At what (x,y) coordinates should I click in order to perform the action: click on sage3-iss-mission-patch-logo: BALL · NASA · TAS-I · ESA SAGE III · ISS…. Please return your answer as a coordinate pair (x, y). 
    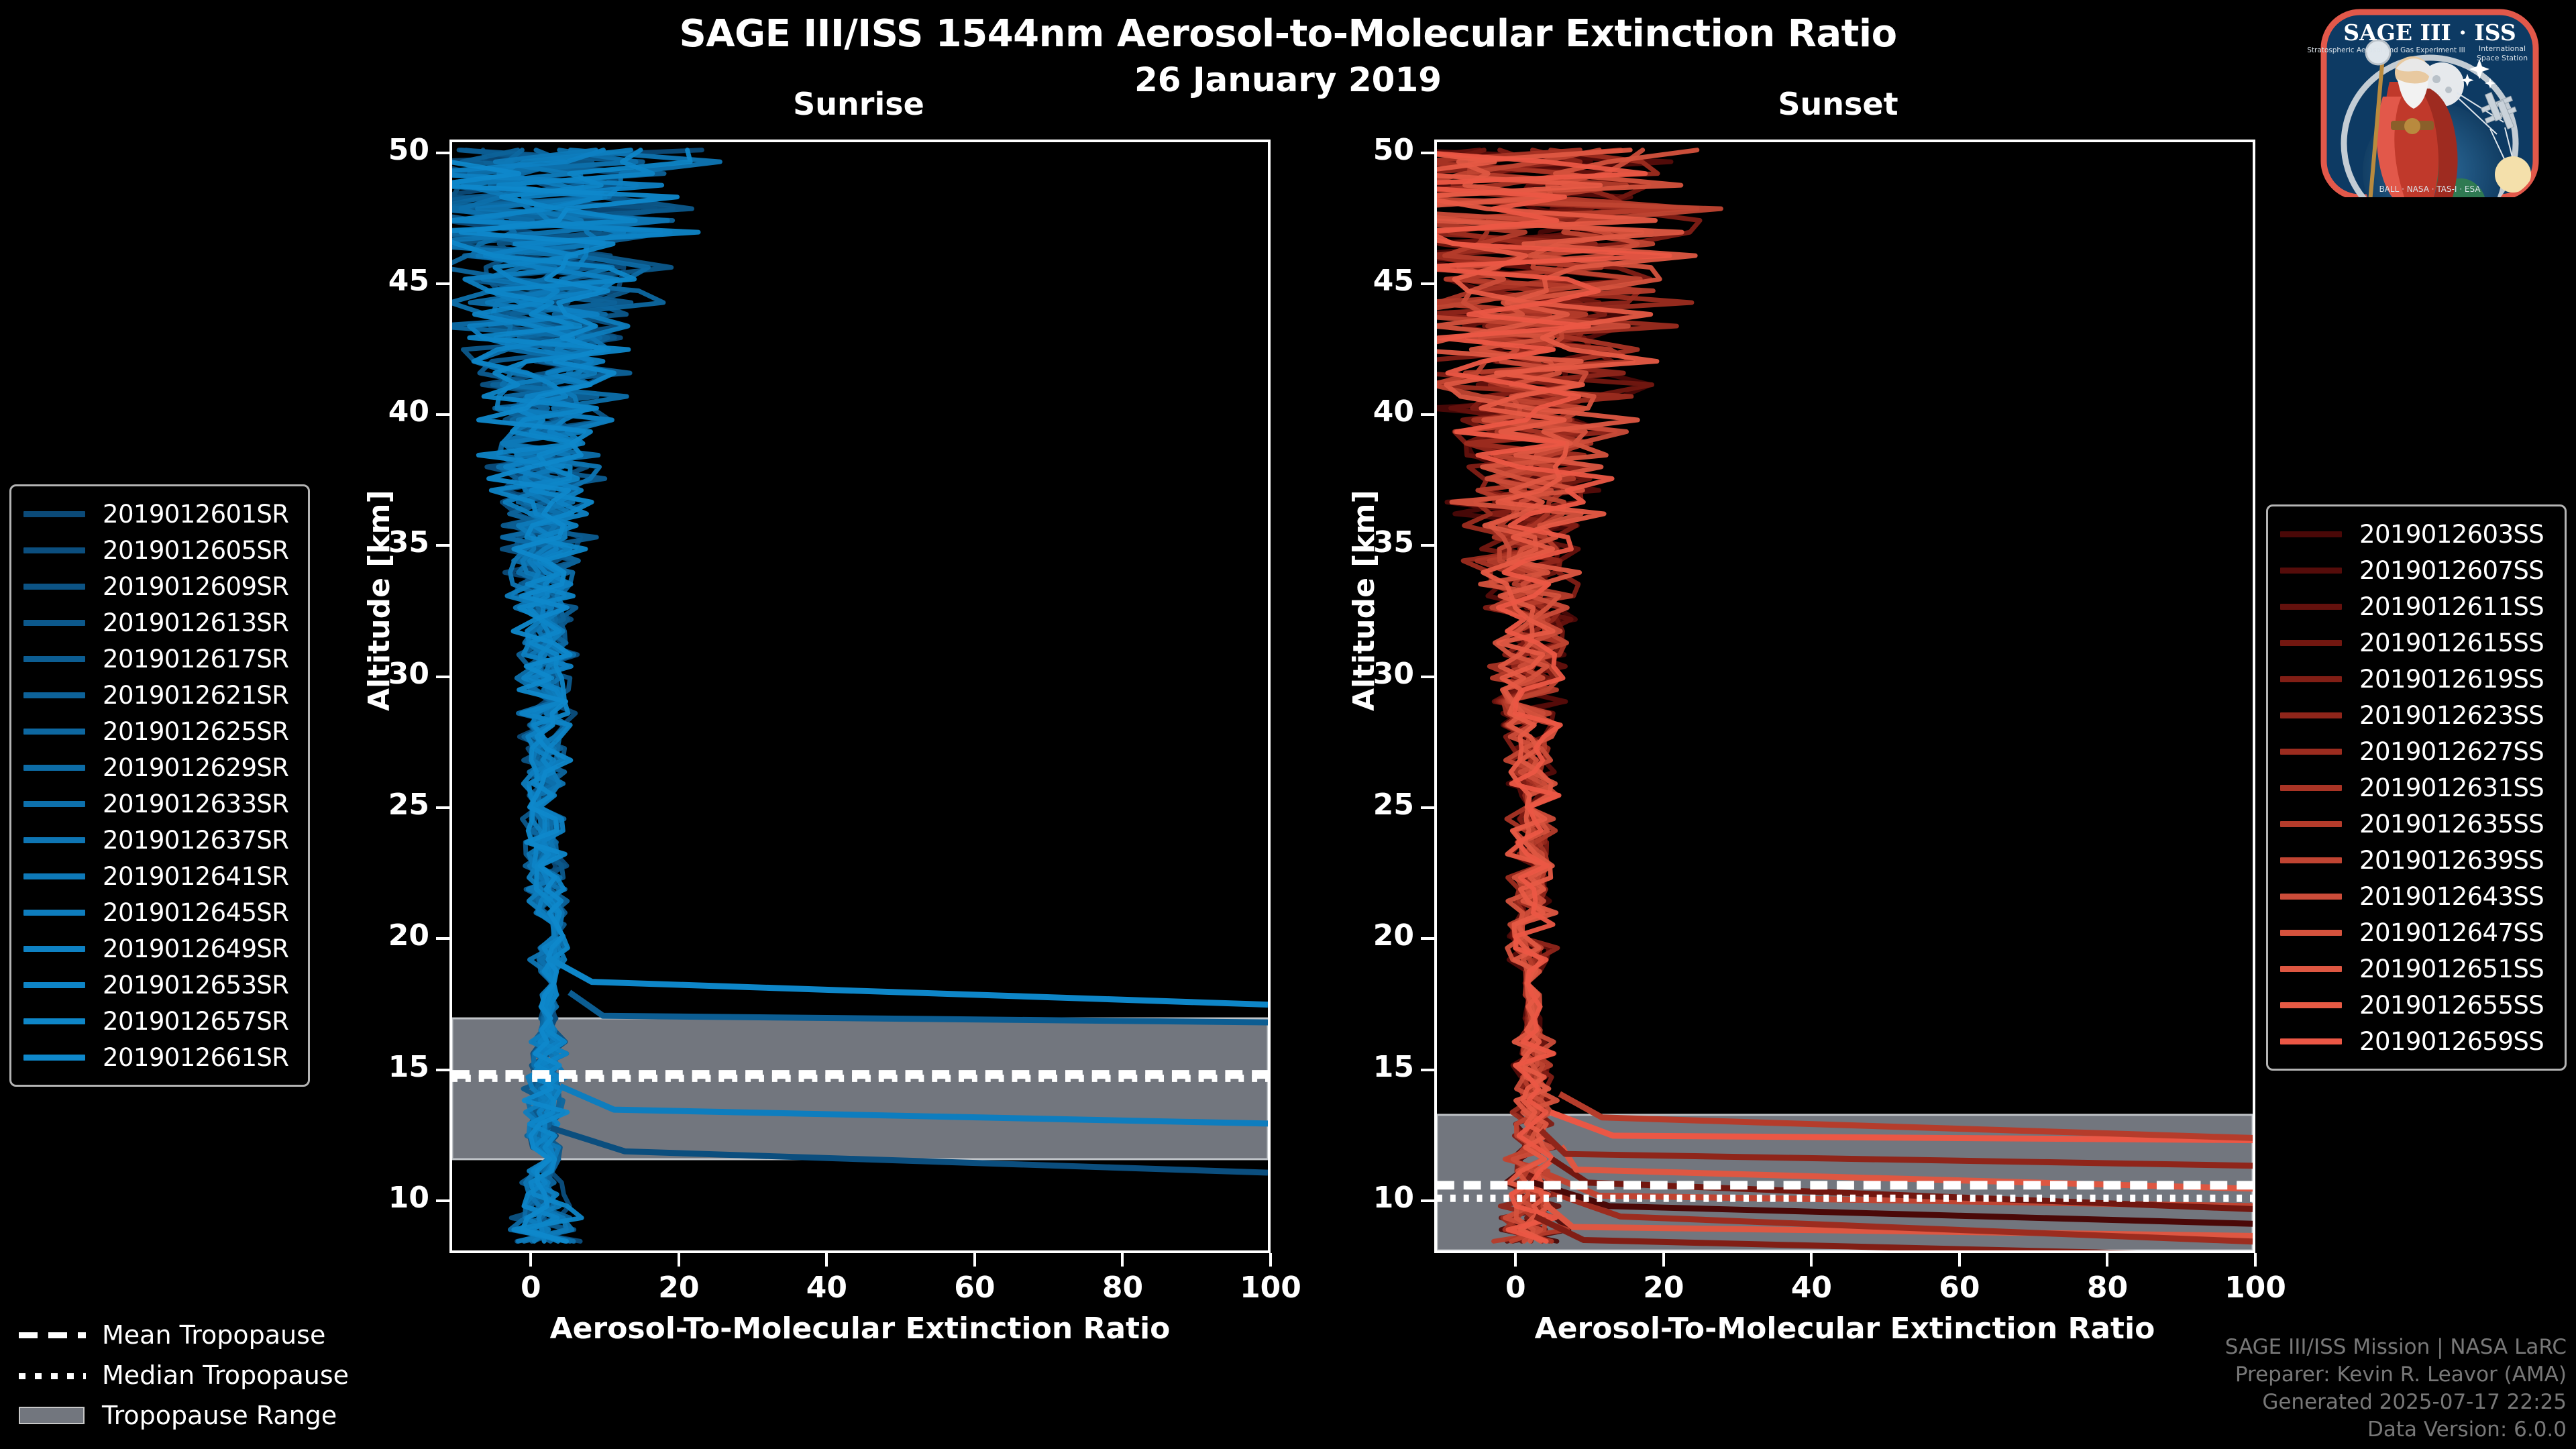
    Looking at the image, I should click on (2430, 102).